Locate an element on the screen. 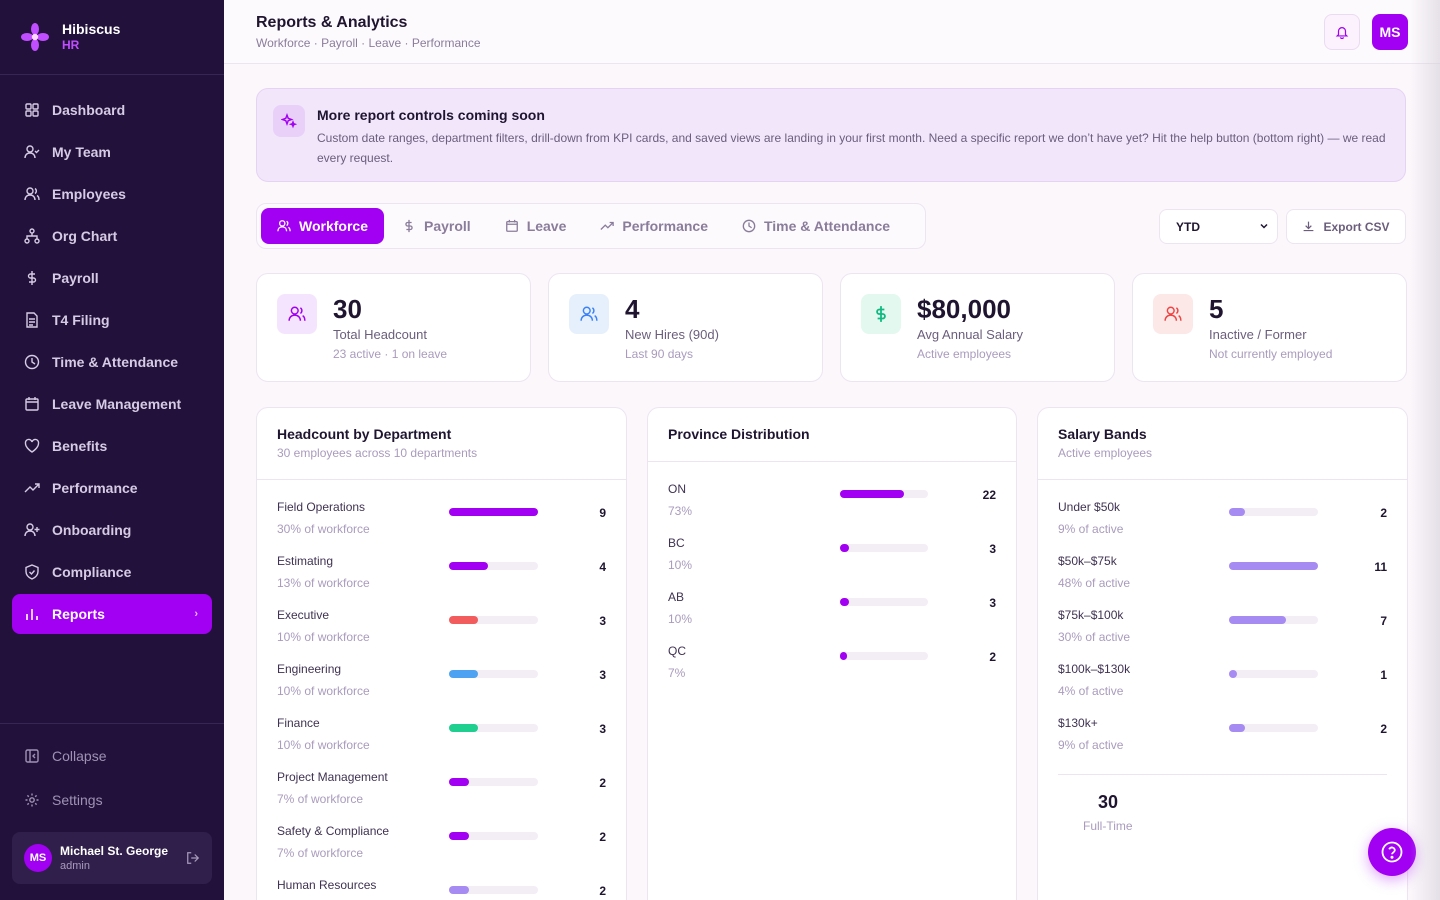 The image size is (1440, 900). sidebar-item-leave-management: Leave Management is located at coordinates (112, 404).